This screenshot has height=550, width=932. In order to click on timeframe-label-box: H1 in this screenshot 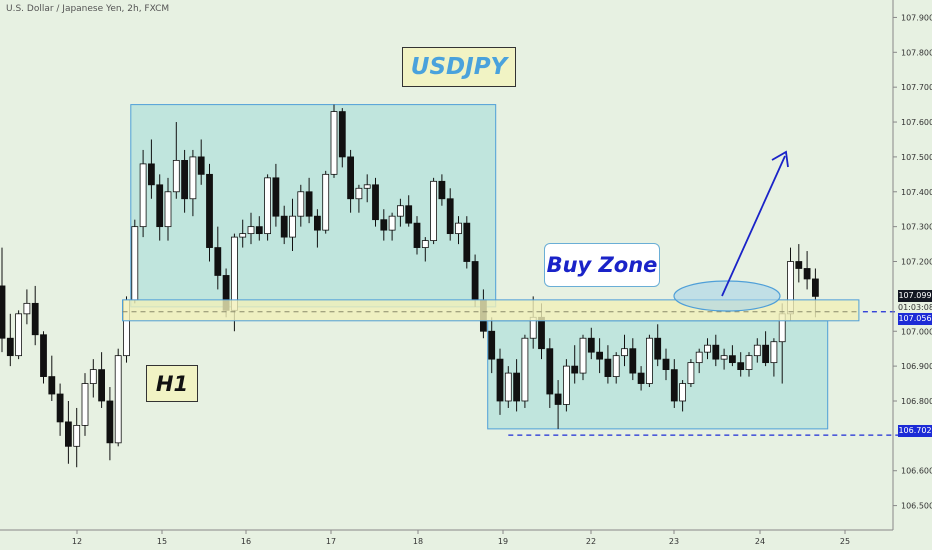, I will do `click(172, 383)`.